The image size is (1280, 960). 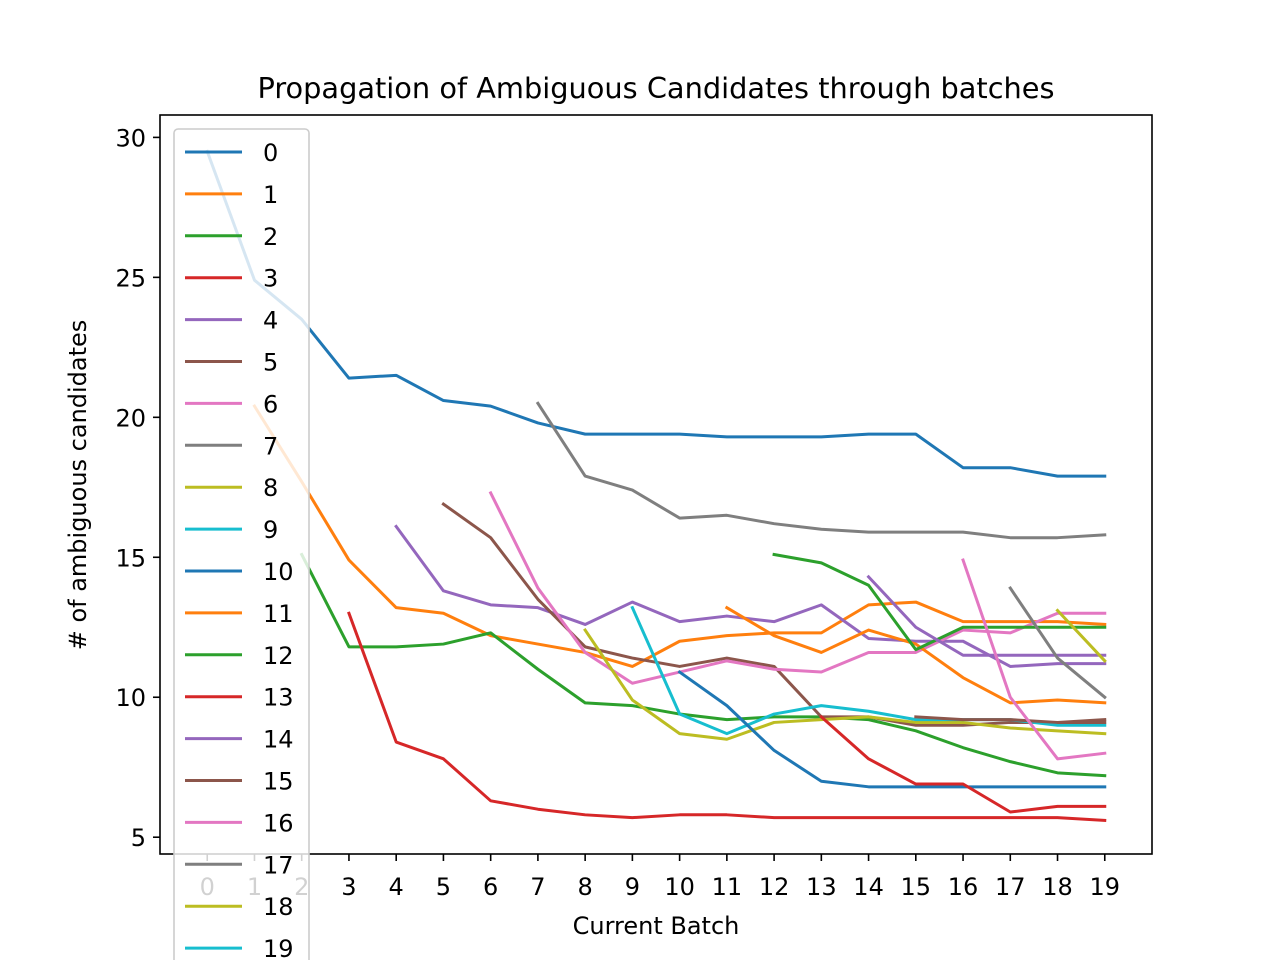 I want to click on legend-label: 1, so click(x=270, y=195).